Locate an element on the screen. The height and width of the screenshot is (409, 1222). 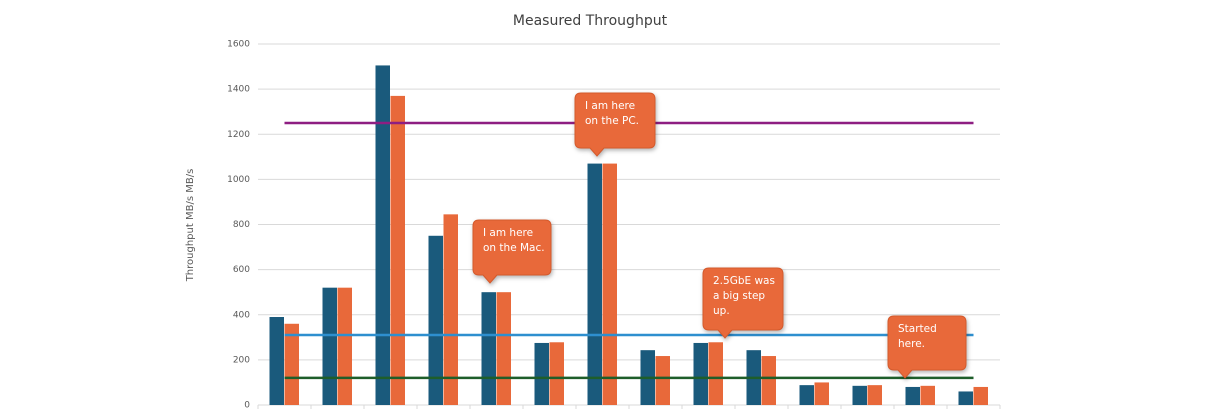
callout: I am here on the Mac. is located at coordinates (512, 251).